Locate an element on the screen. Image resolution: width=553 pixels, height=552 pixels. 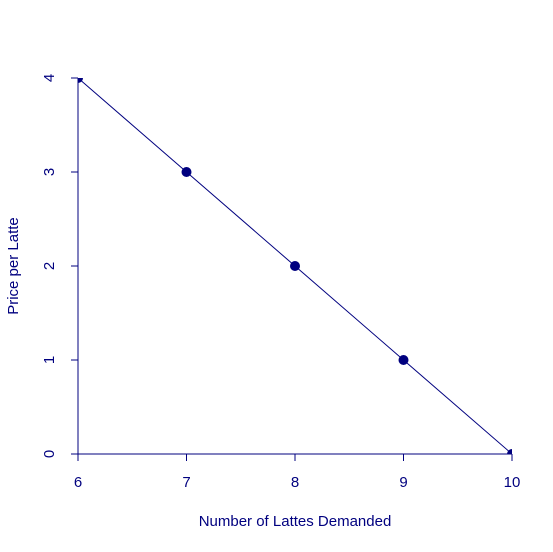
y-tick-label: 0 is located at coordinates (49, 454).